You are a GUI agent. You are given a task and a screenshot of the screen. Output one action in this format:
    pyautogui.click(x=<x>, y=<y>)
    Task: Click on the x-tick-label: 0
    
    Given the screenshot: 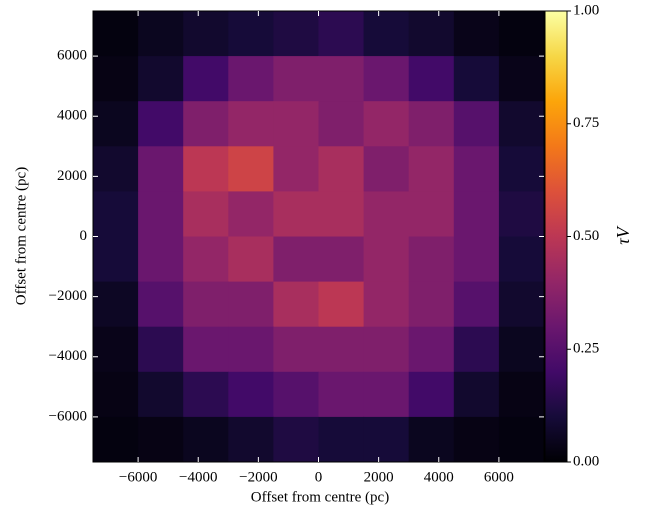 What is the action you would take?
    pyautogui.click(x=319, y=477)
    